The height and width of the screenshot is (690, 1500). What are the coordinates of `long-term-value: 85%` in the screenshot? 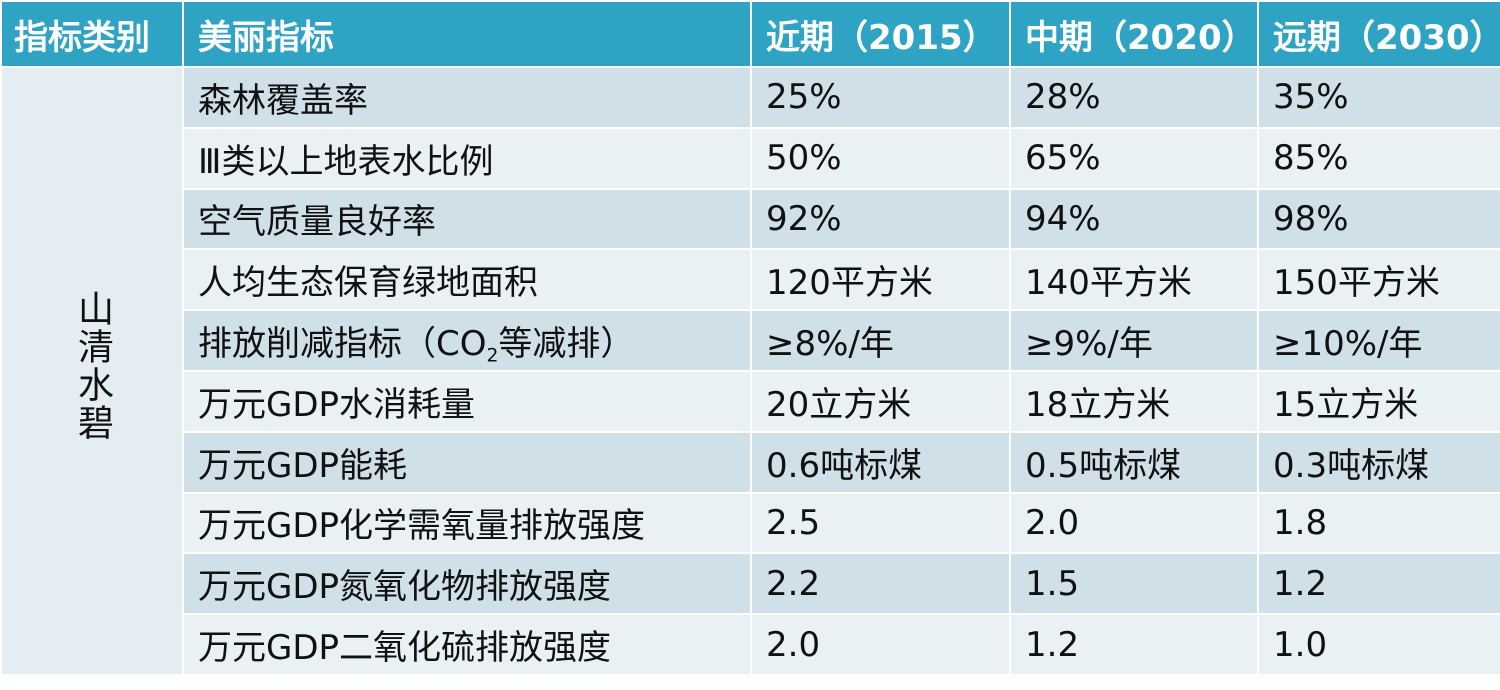 It's located at (1378, 158).